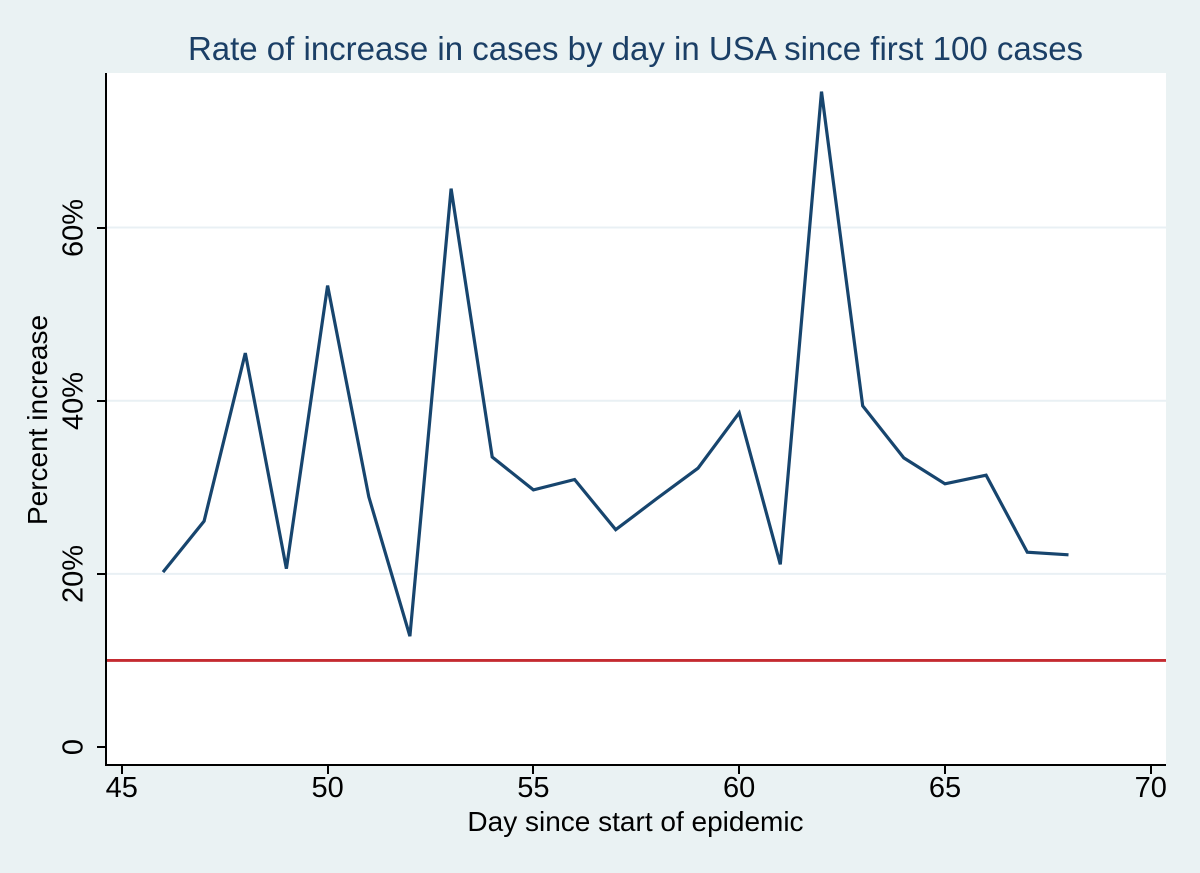  I want to click on x-tick-label-65: 65, so click(945, 788).